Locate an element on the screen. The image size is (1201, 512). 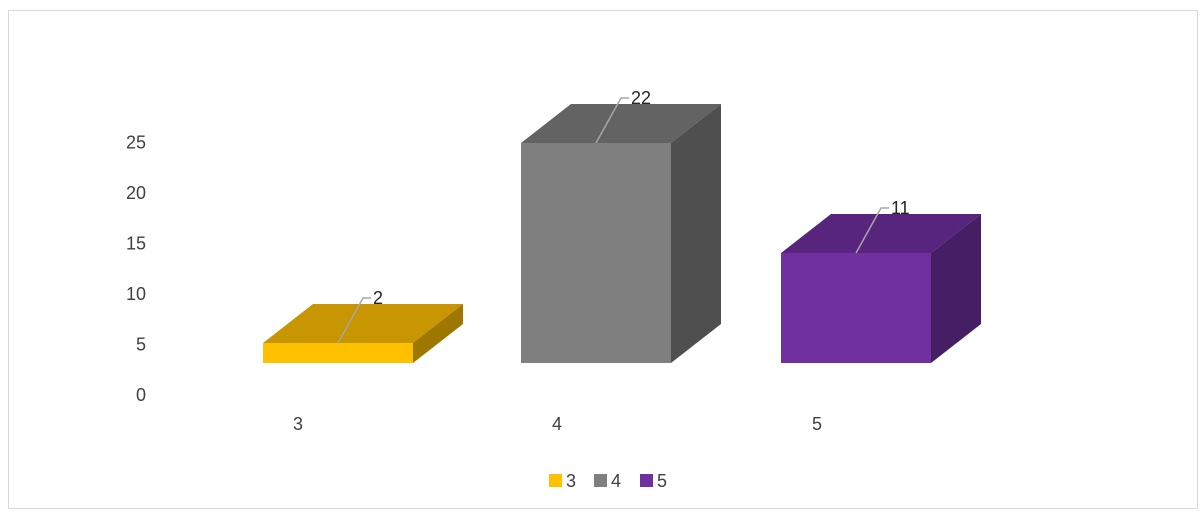
y-tick-label: 10 is located at coordinates (136, 294).